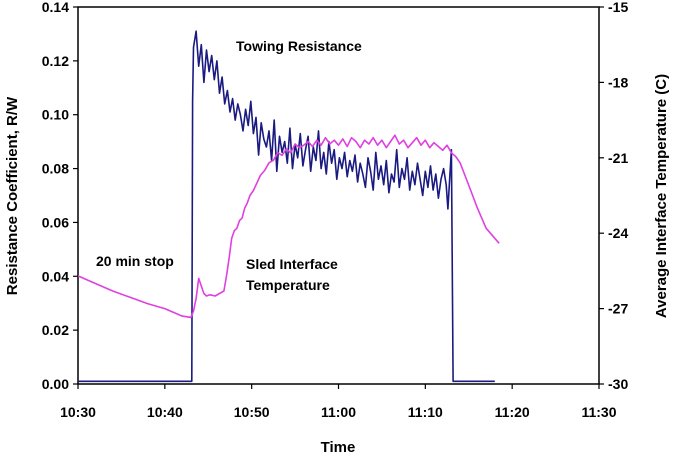 This screenshot has height=461, width=678. I want to click on x-tick-label: 11:30, so click(598, 412).